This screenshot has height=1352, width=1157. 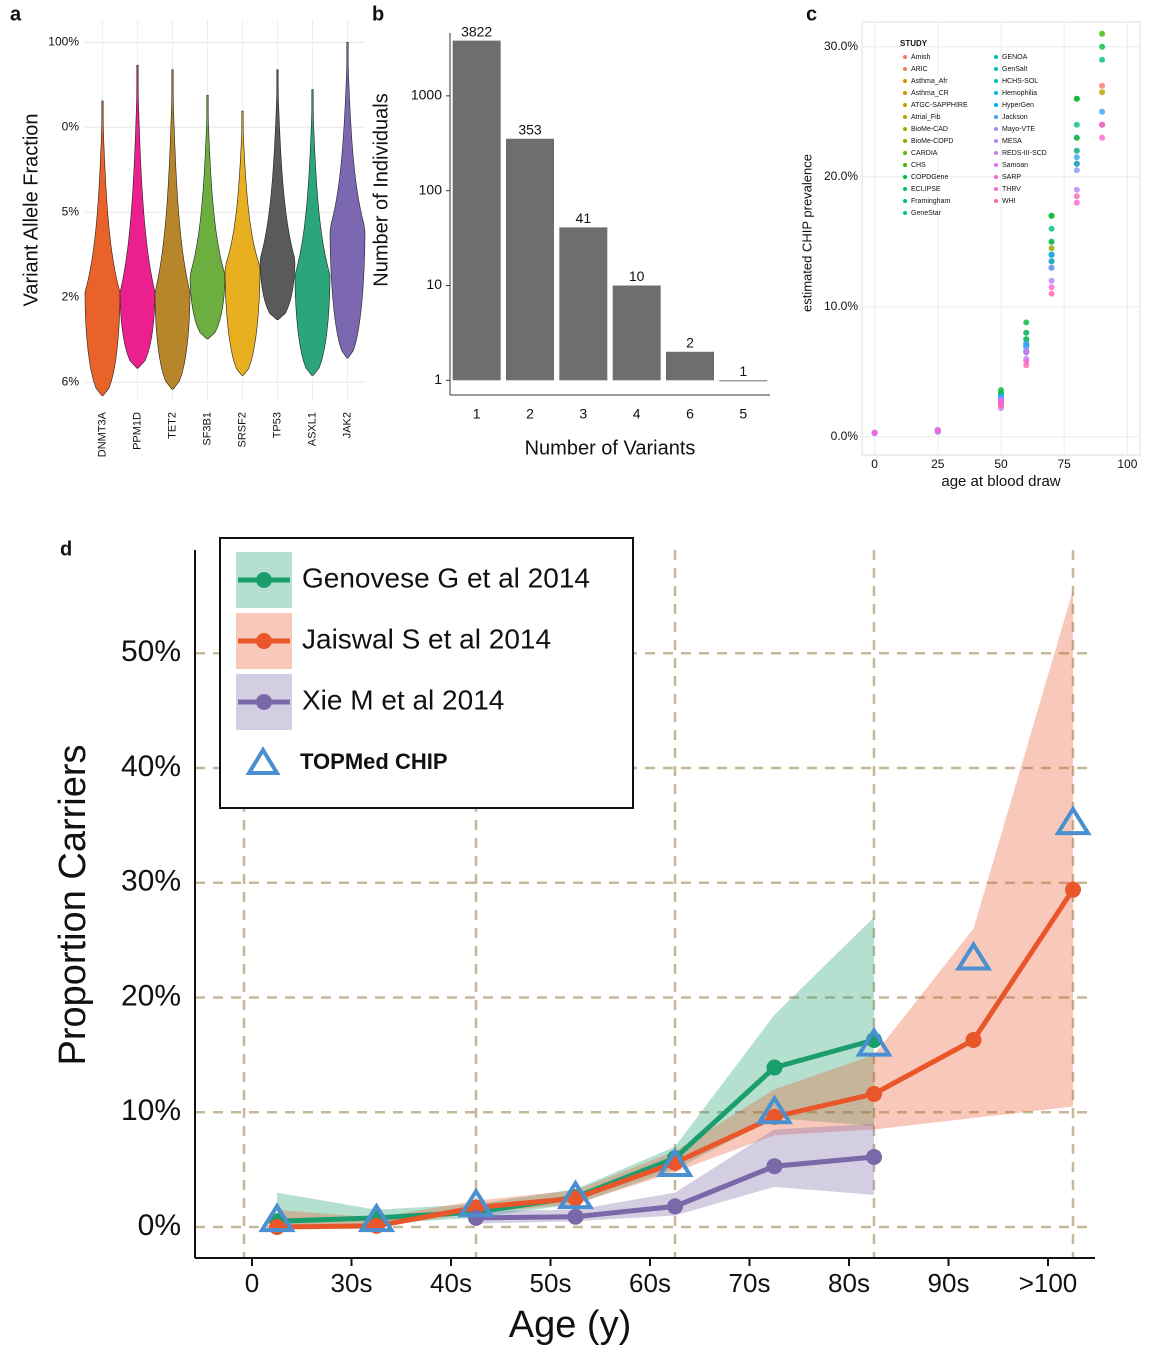 What do you see at coordinates (926, 117) in the screenshot?
I see `legend-label: Atrial_Fib` at bounding box center [926, 117].